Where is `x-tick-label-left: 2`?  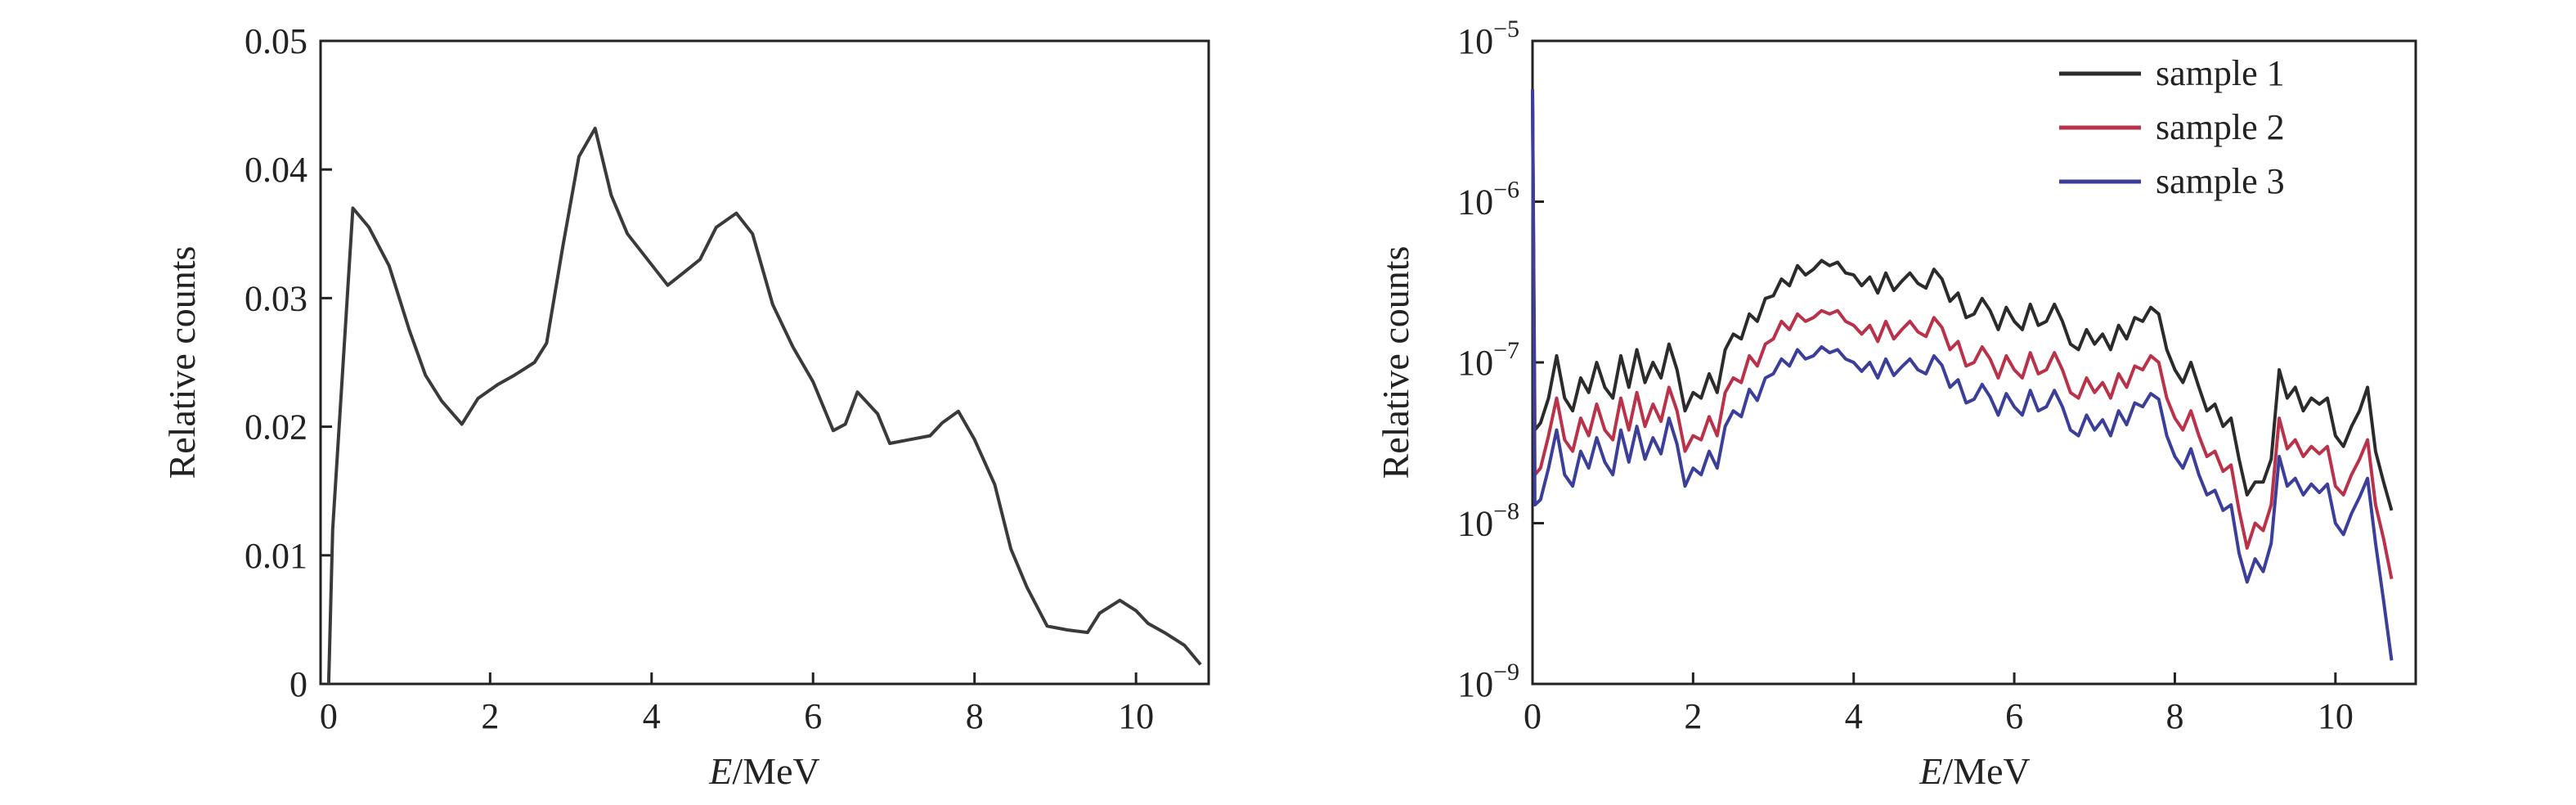 x-tick-label-left: 2 is located at coordinates (490, 716).